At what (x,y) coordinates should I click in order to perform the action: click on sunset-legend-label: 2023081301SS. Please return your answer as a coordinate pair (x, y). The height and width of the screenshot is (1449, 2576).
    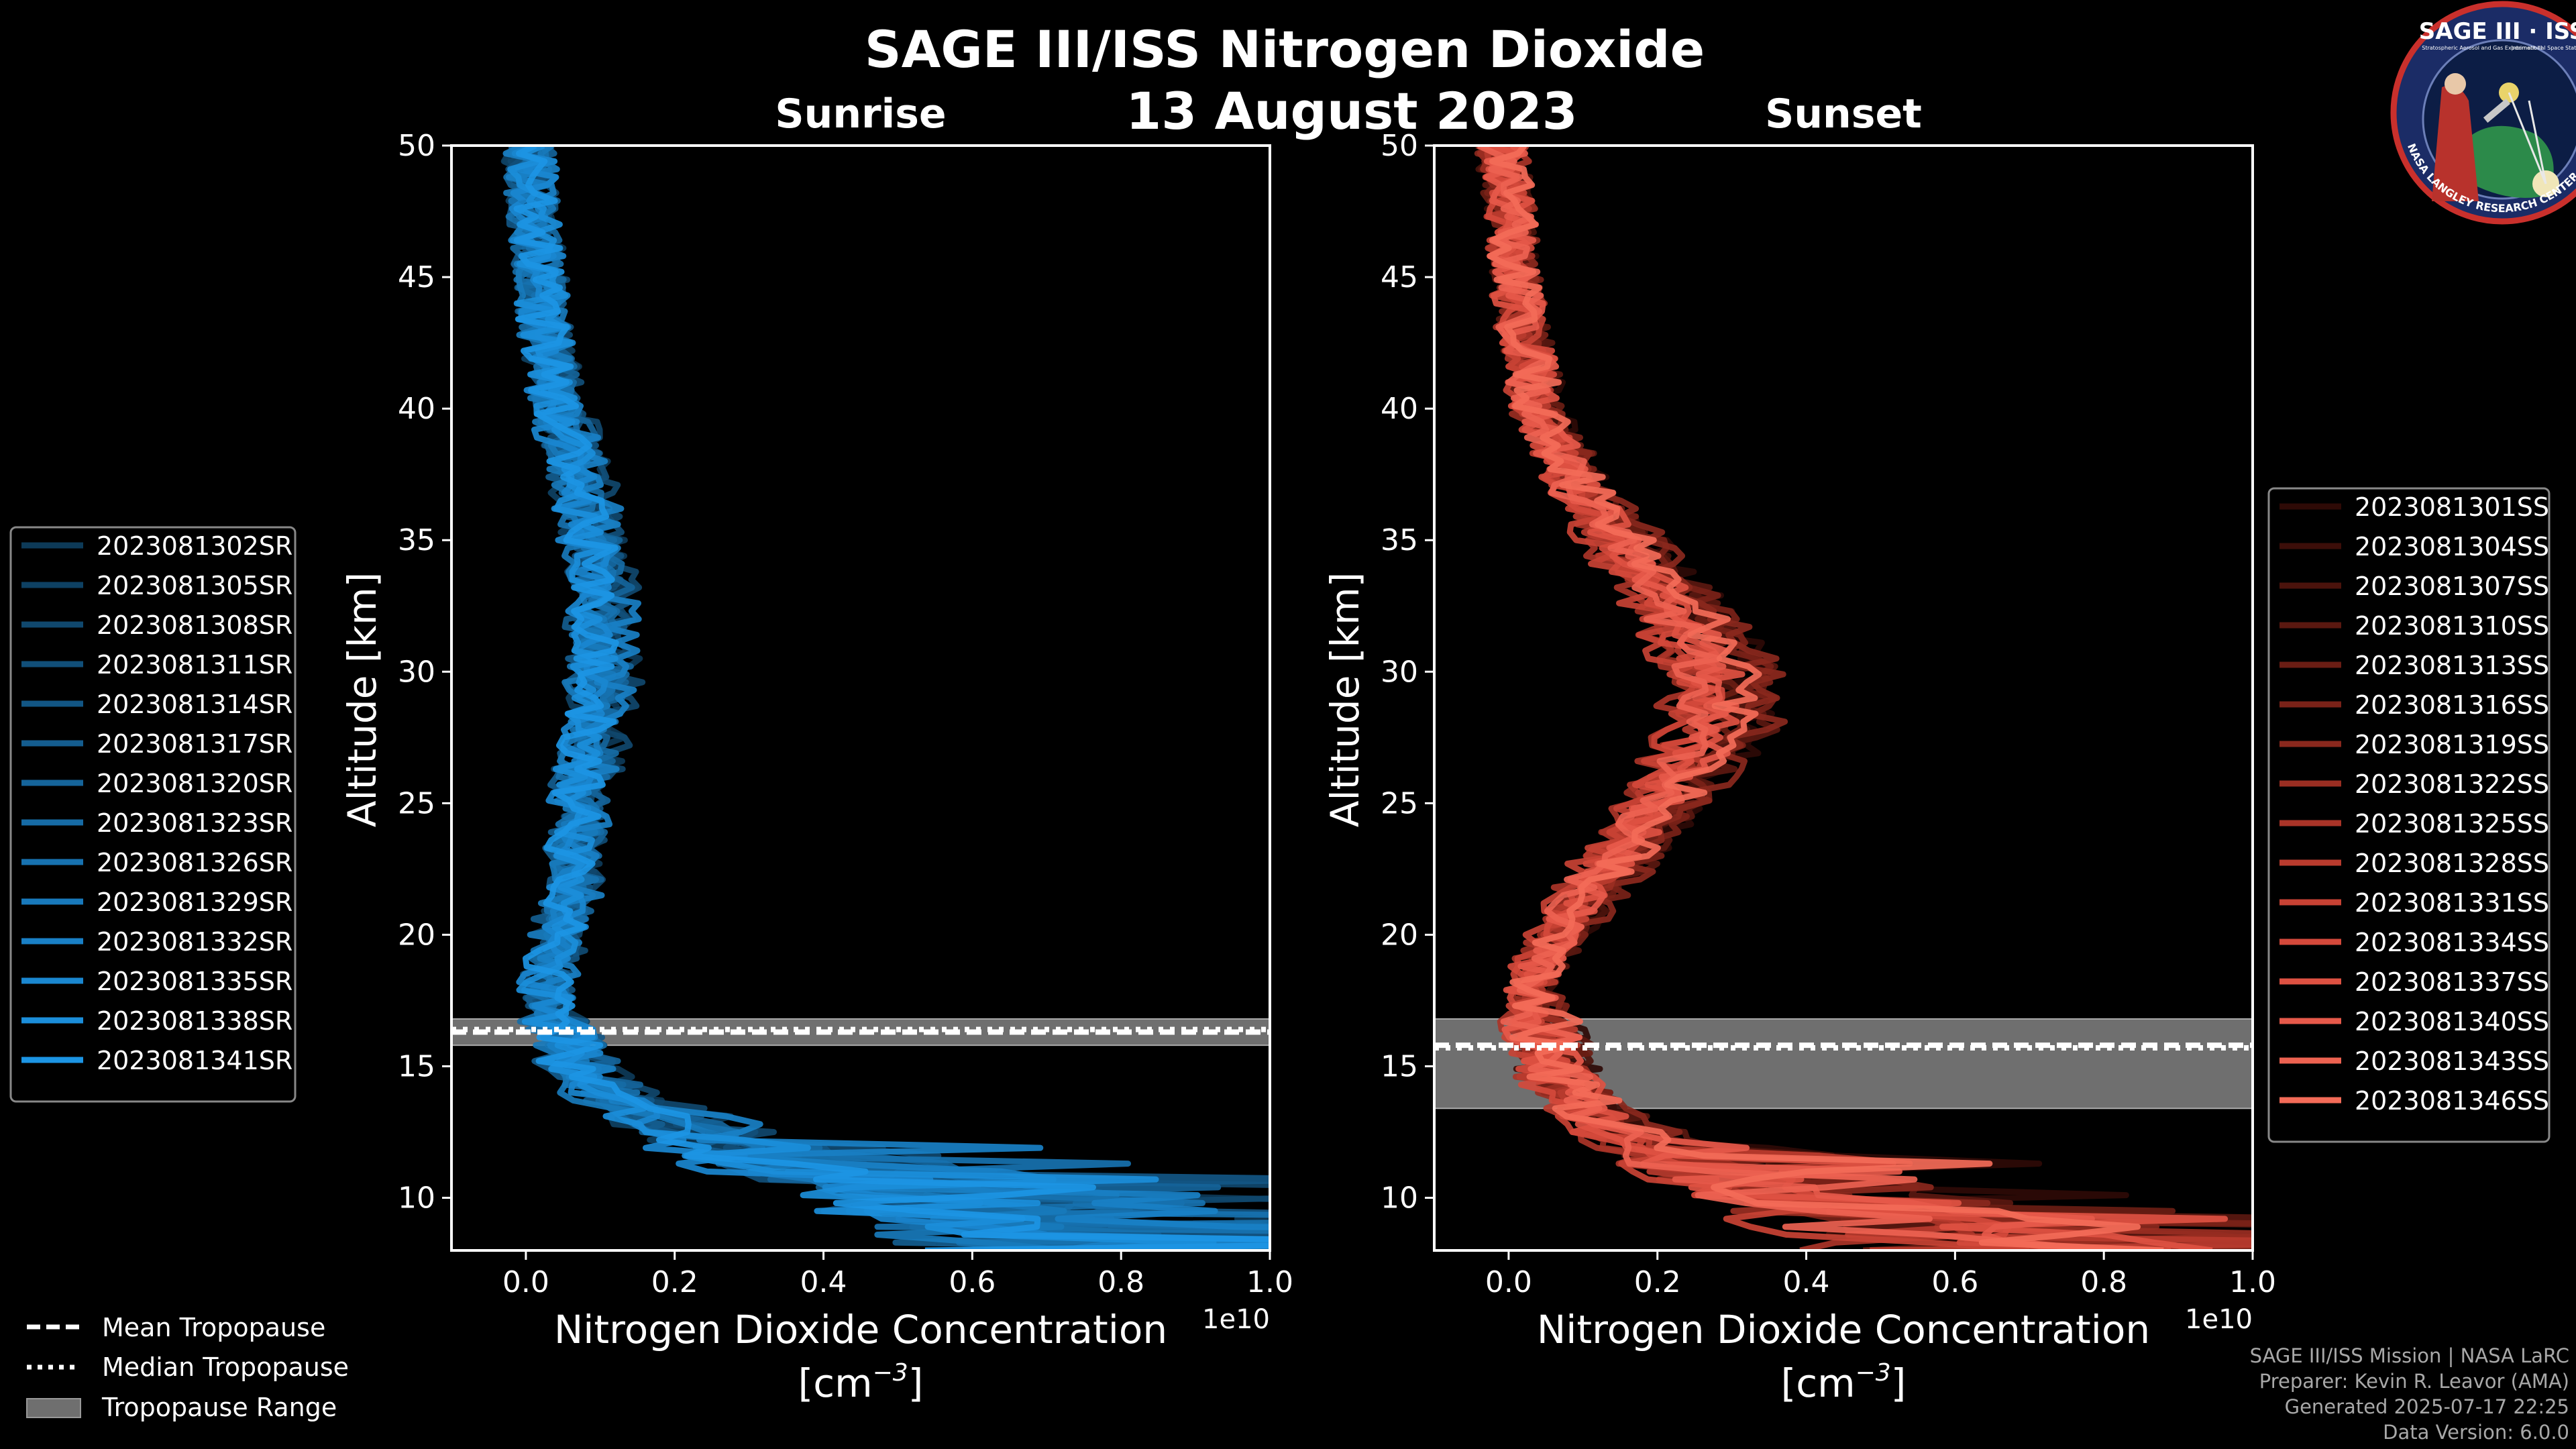
    Looking at the image, I should click on (2452, 507).